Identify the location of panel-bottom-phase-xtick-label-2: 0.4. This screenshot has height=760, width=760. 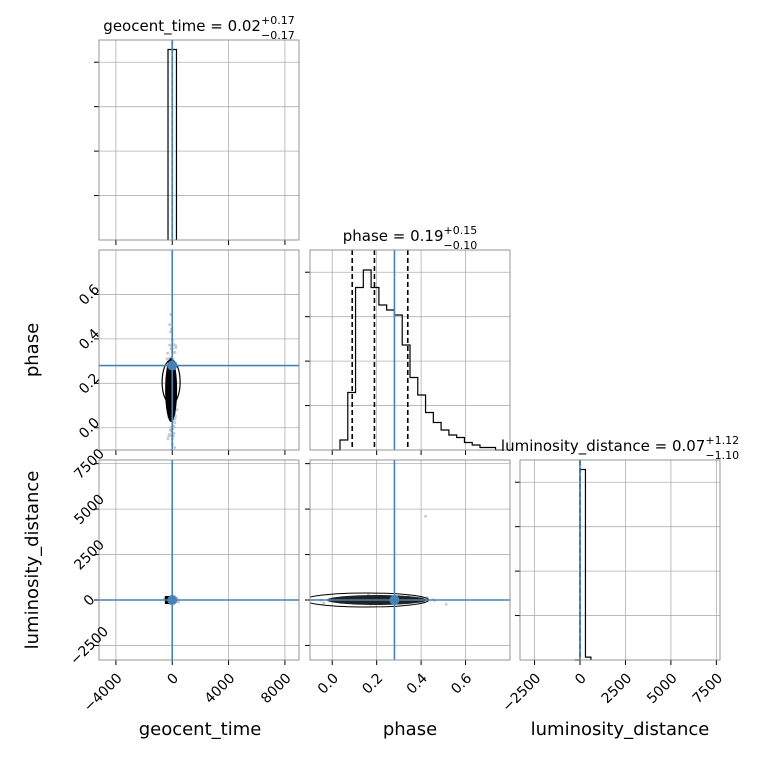
(417, 683).